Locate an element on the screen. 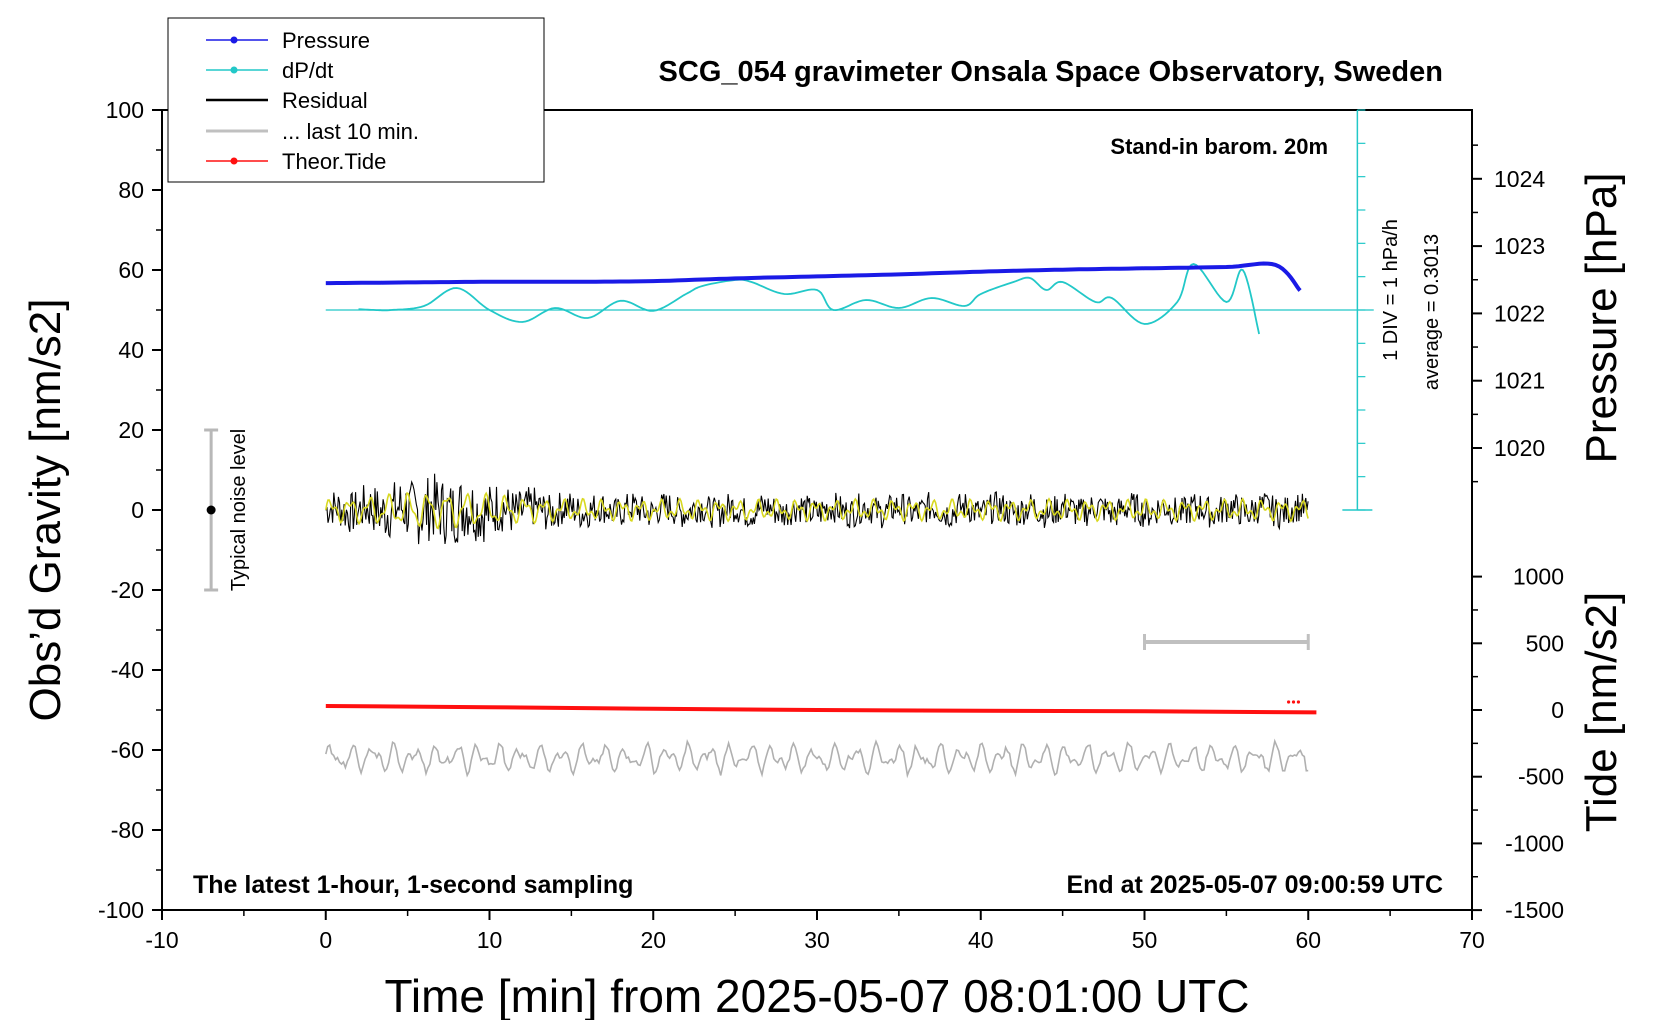  tide-tick-label: -1500 is located at coordinates (1534, 910).